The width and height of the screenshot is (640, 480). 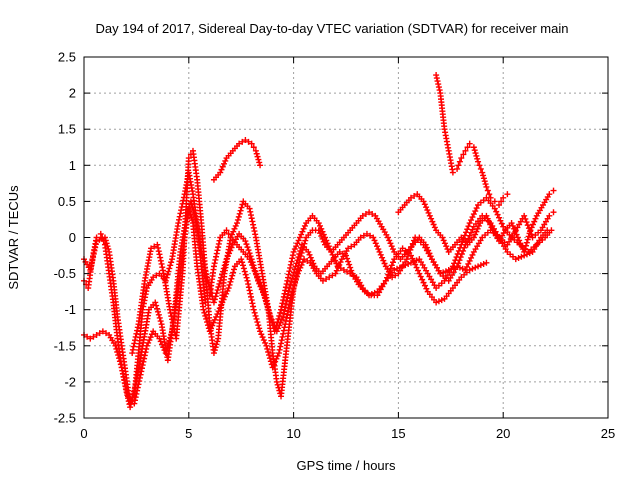 I want to click on y-tick-label: 1.5, so click(x=67, y=129).